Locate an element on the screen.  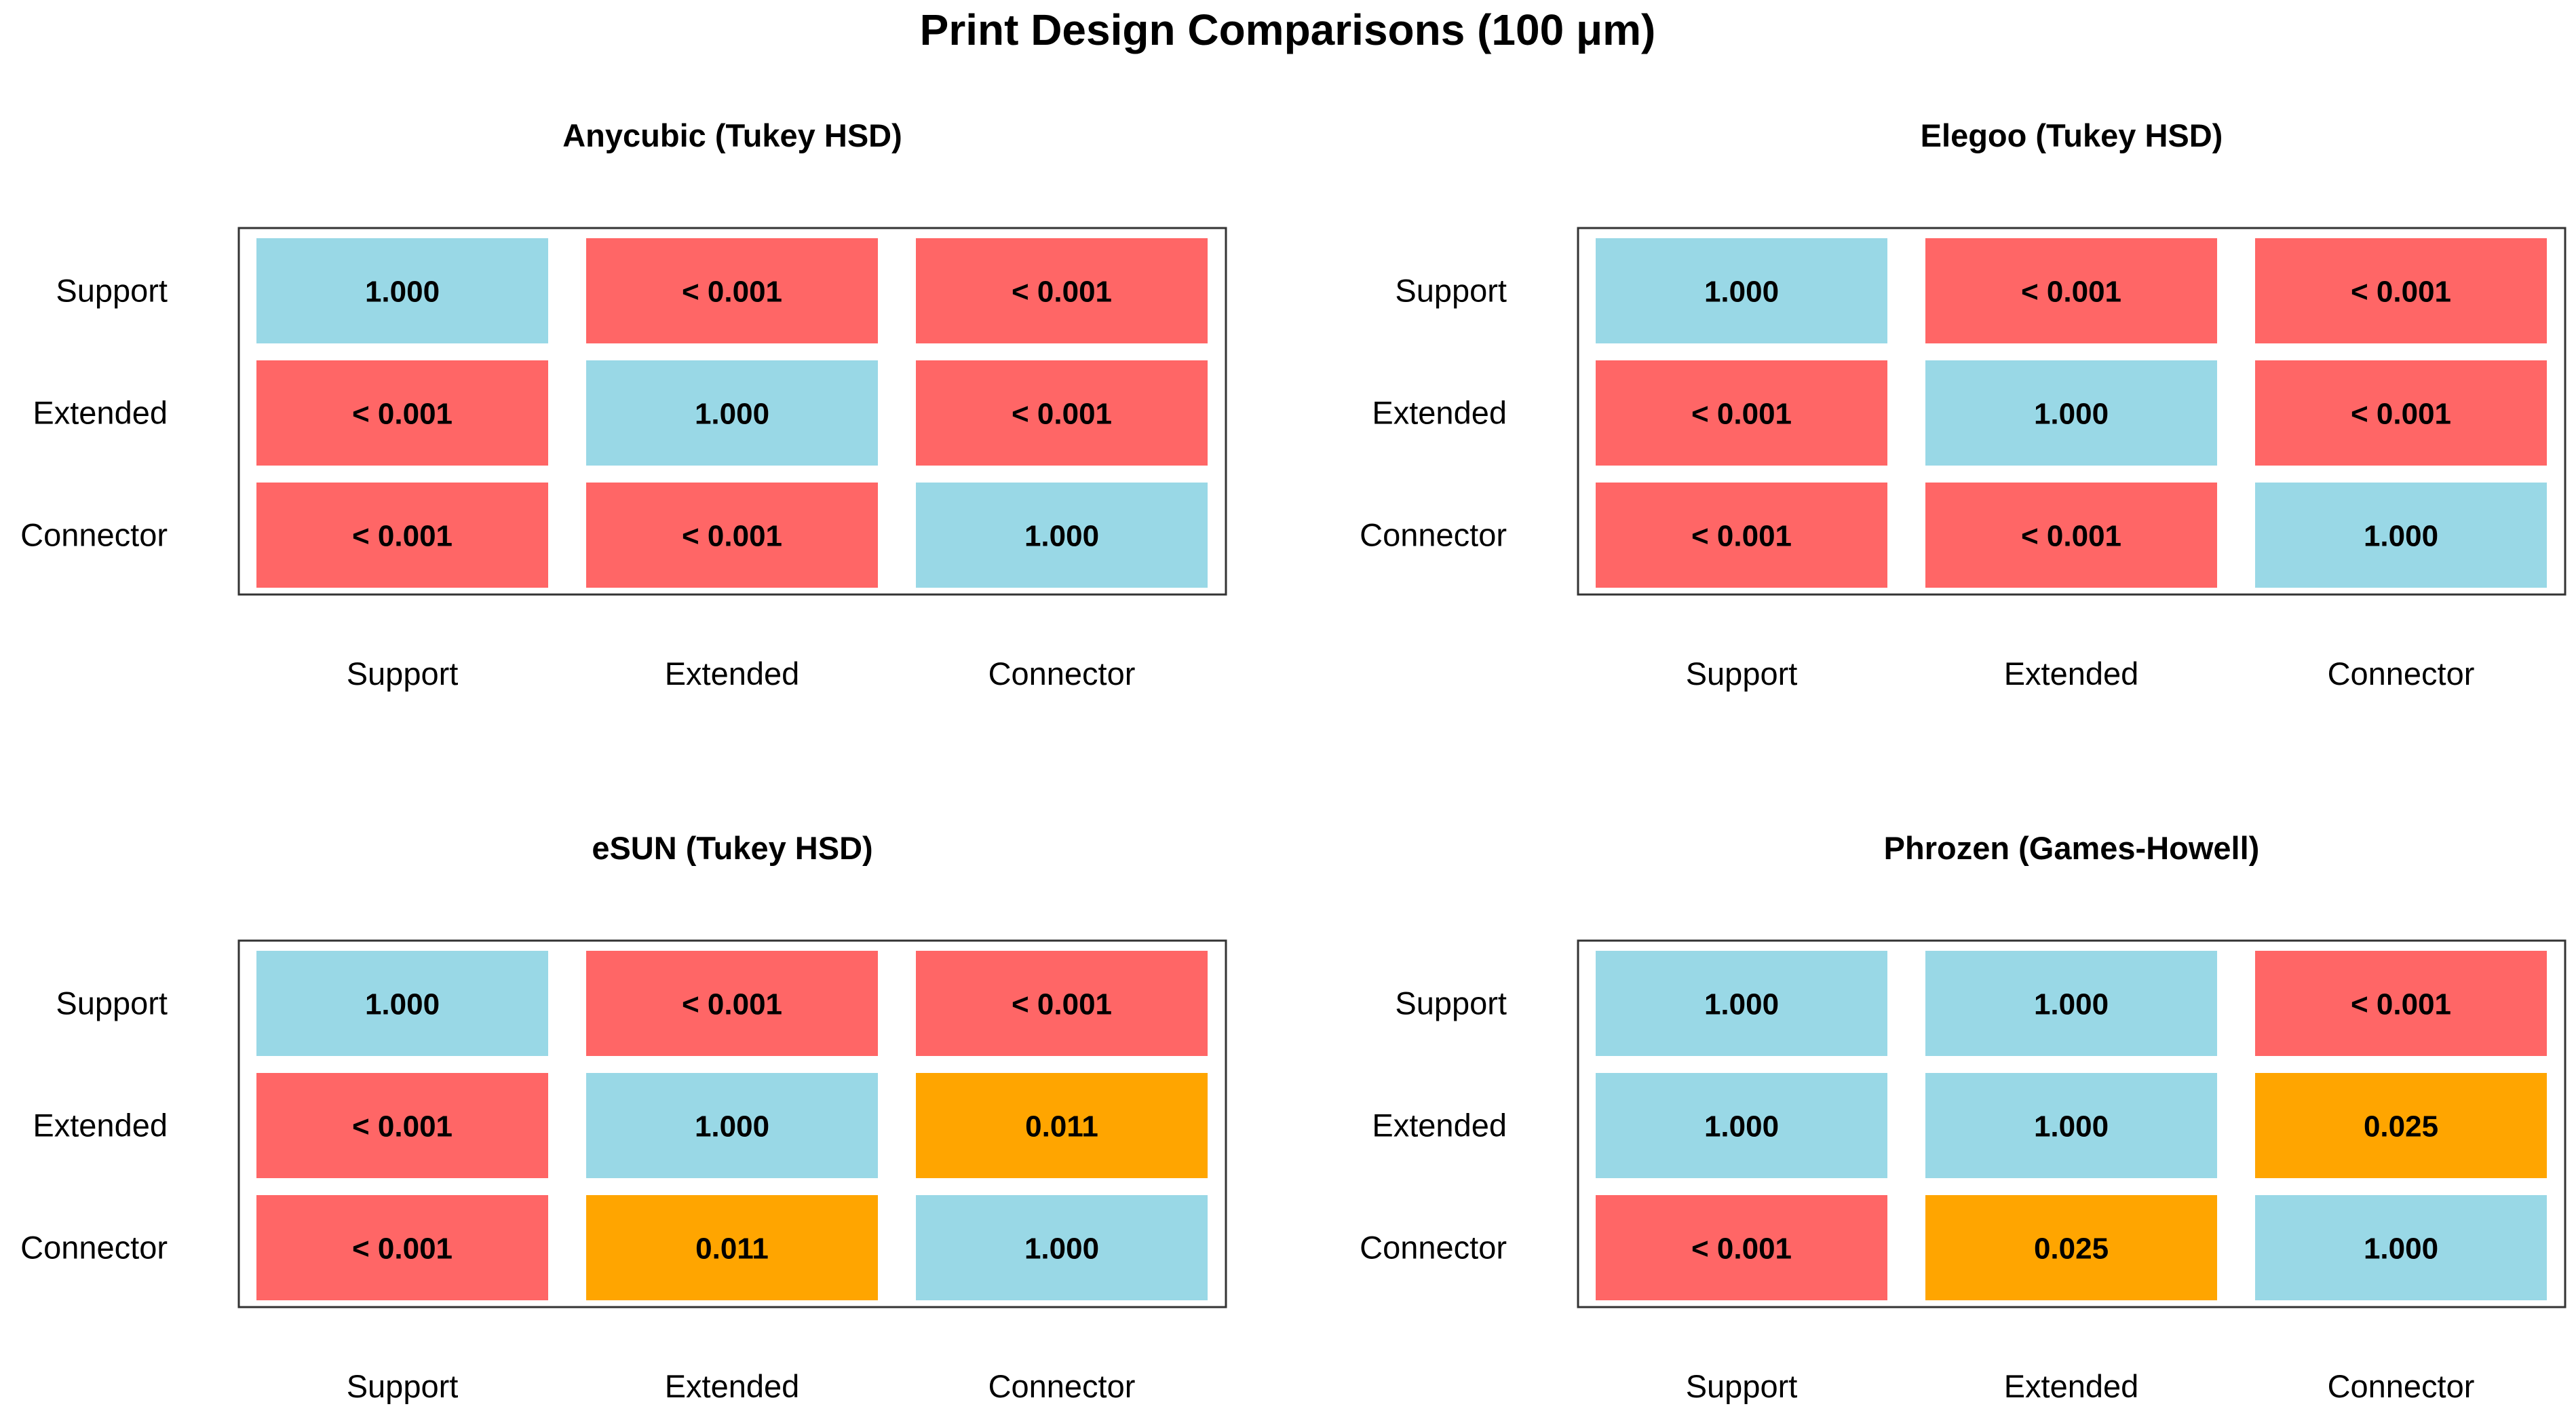
panel-title: eSUN (Tukey HSD) is located at coordinates (732, 848).